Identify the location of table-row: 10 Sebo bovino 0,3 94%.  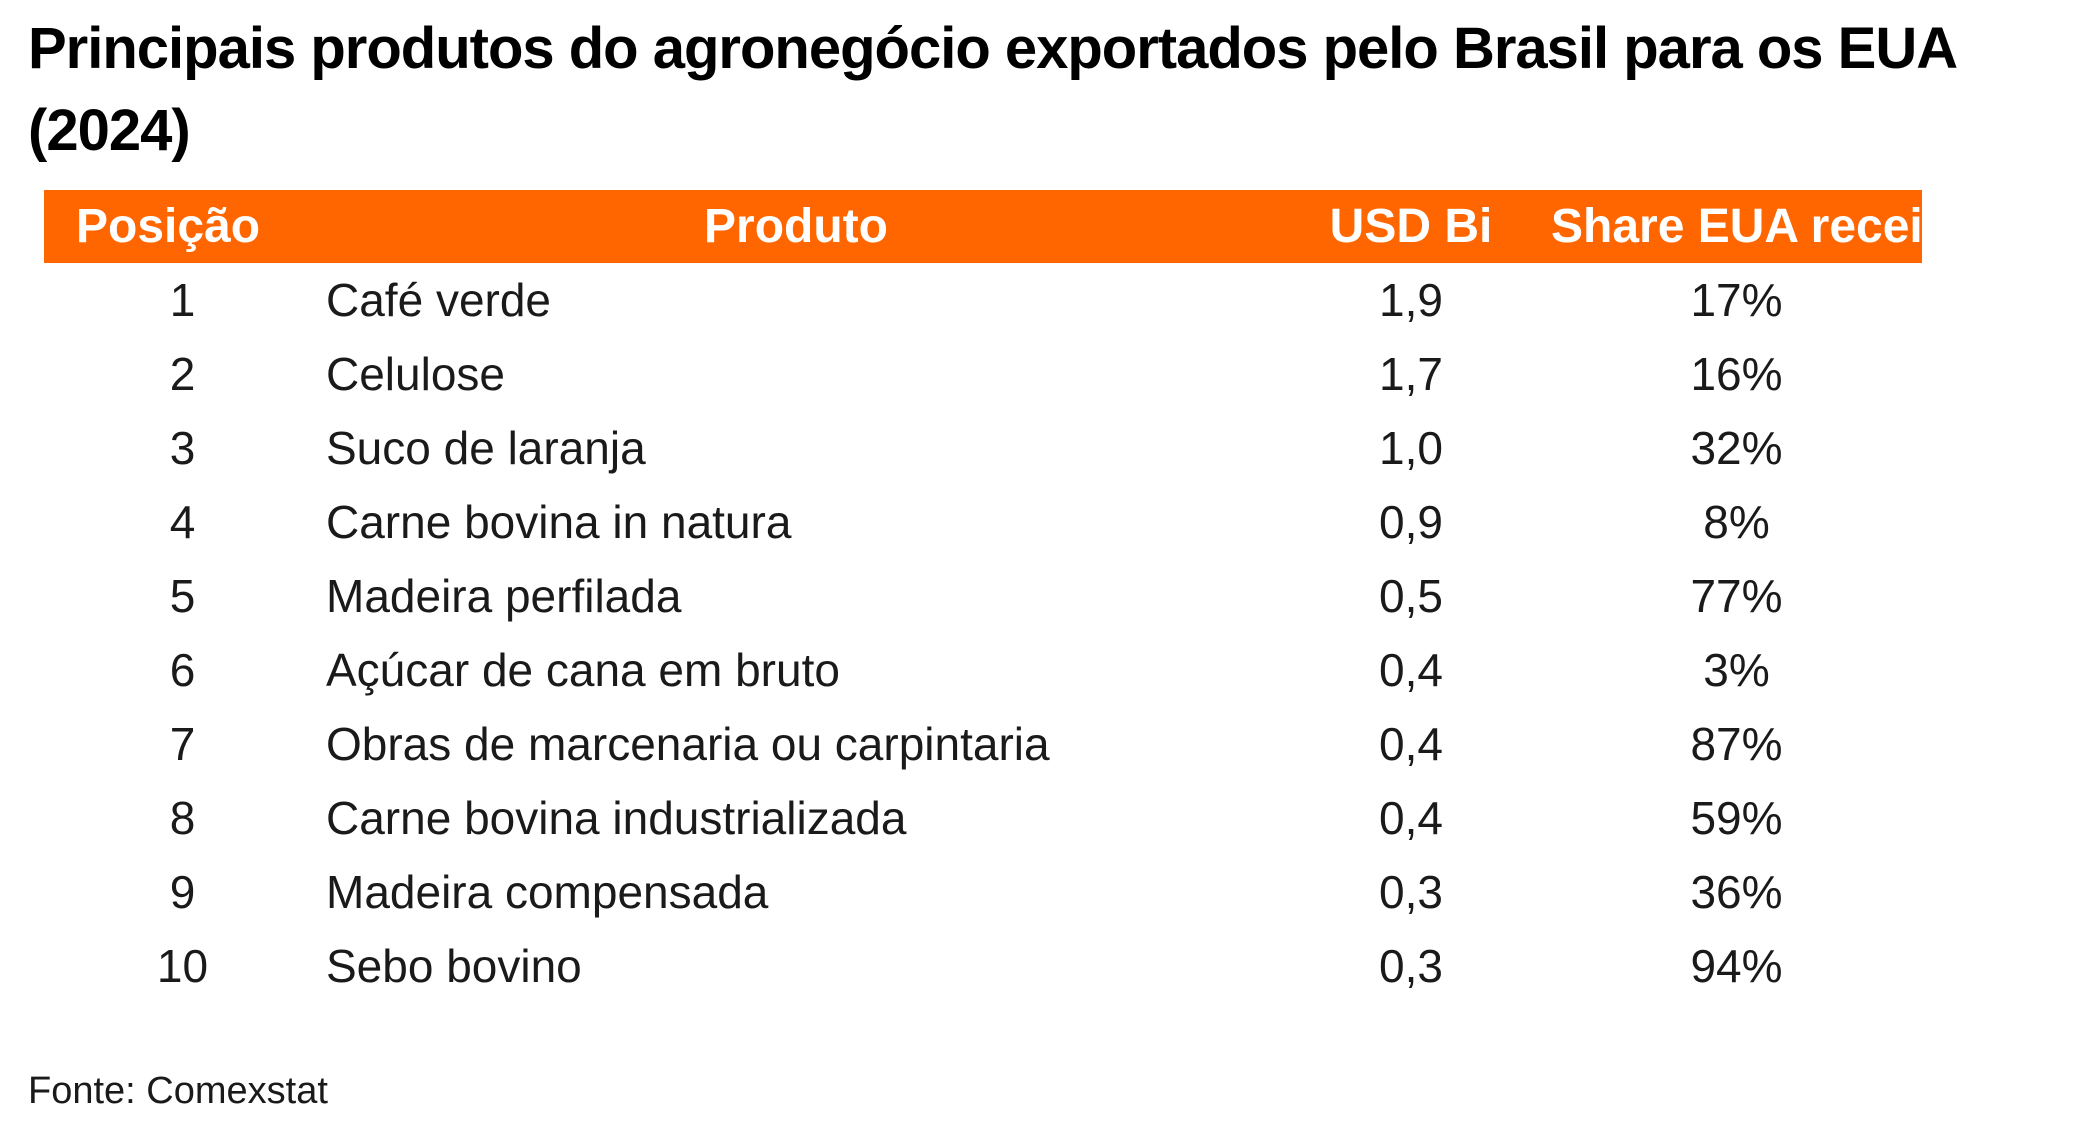
(983, 966).